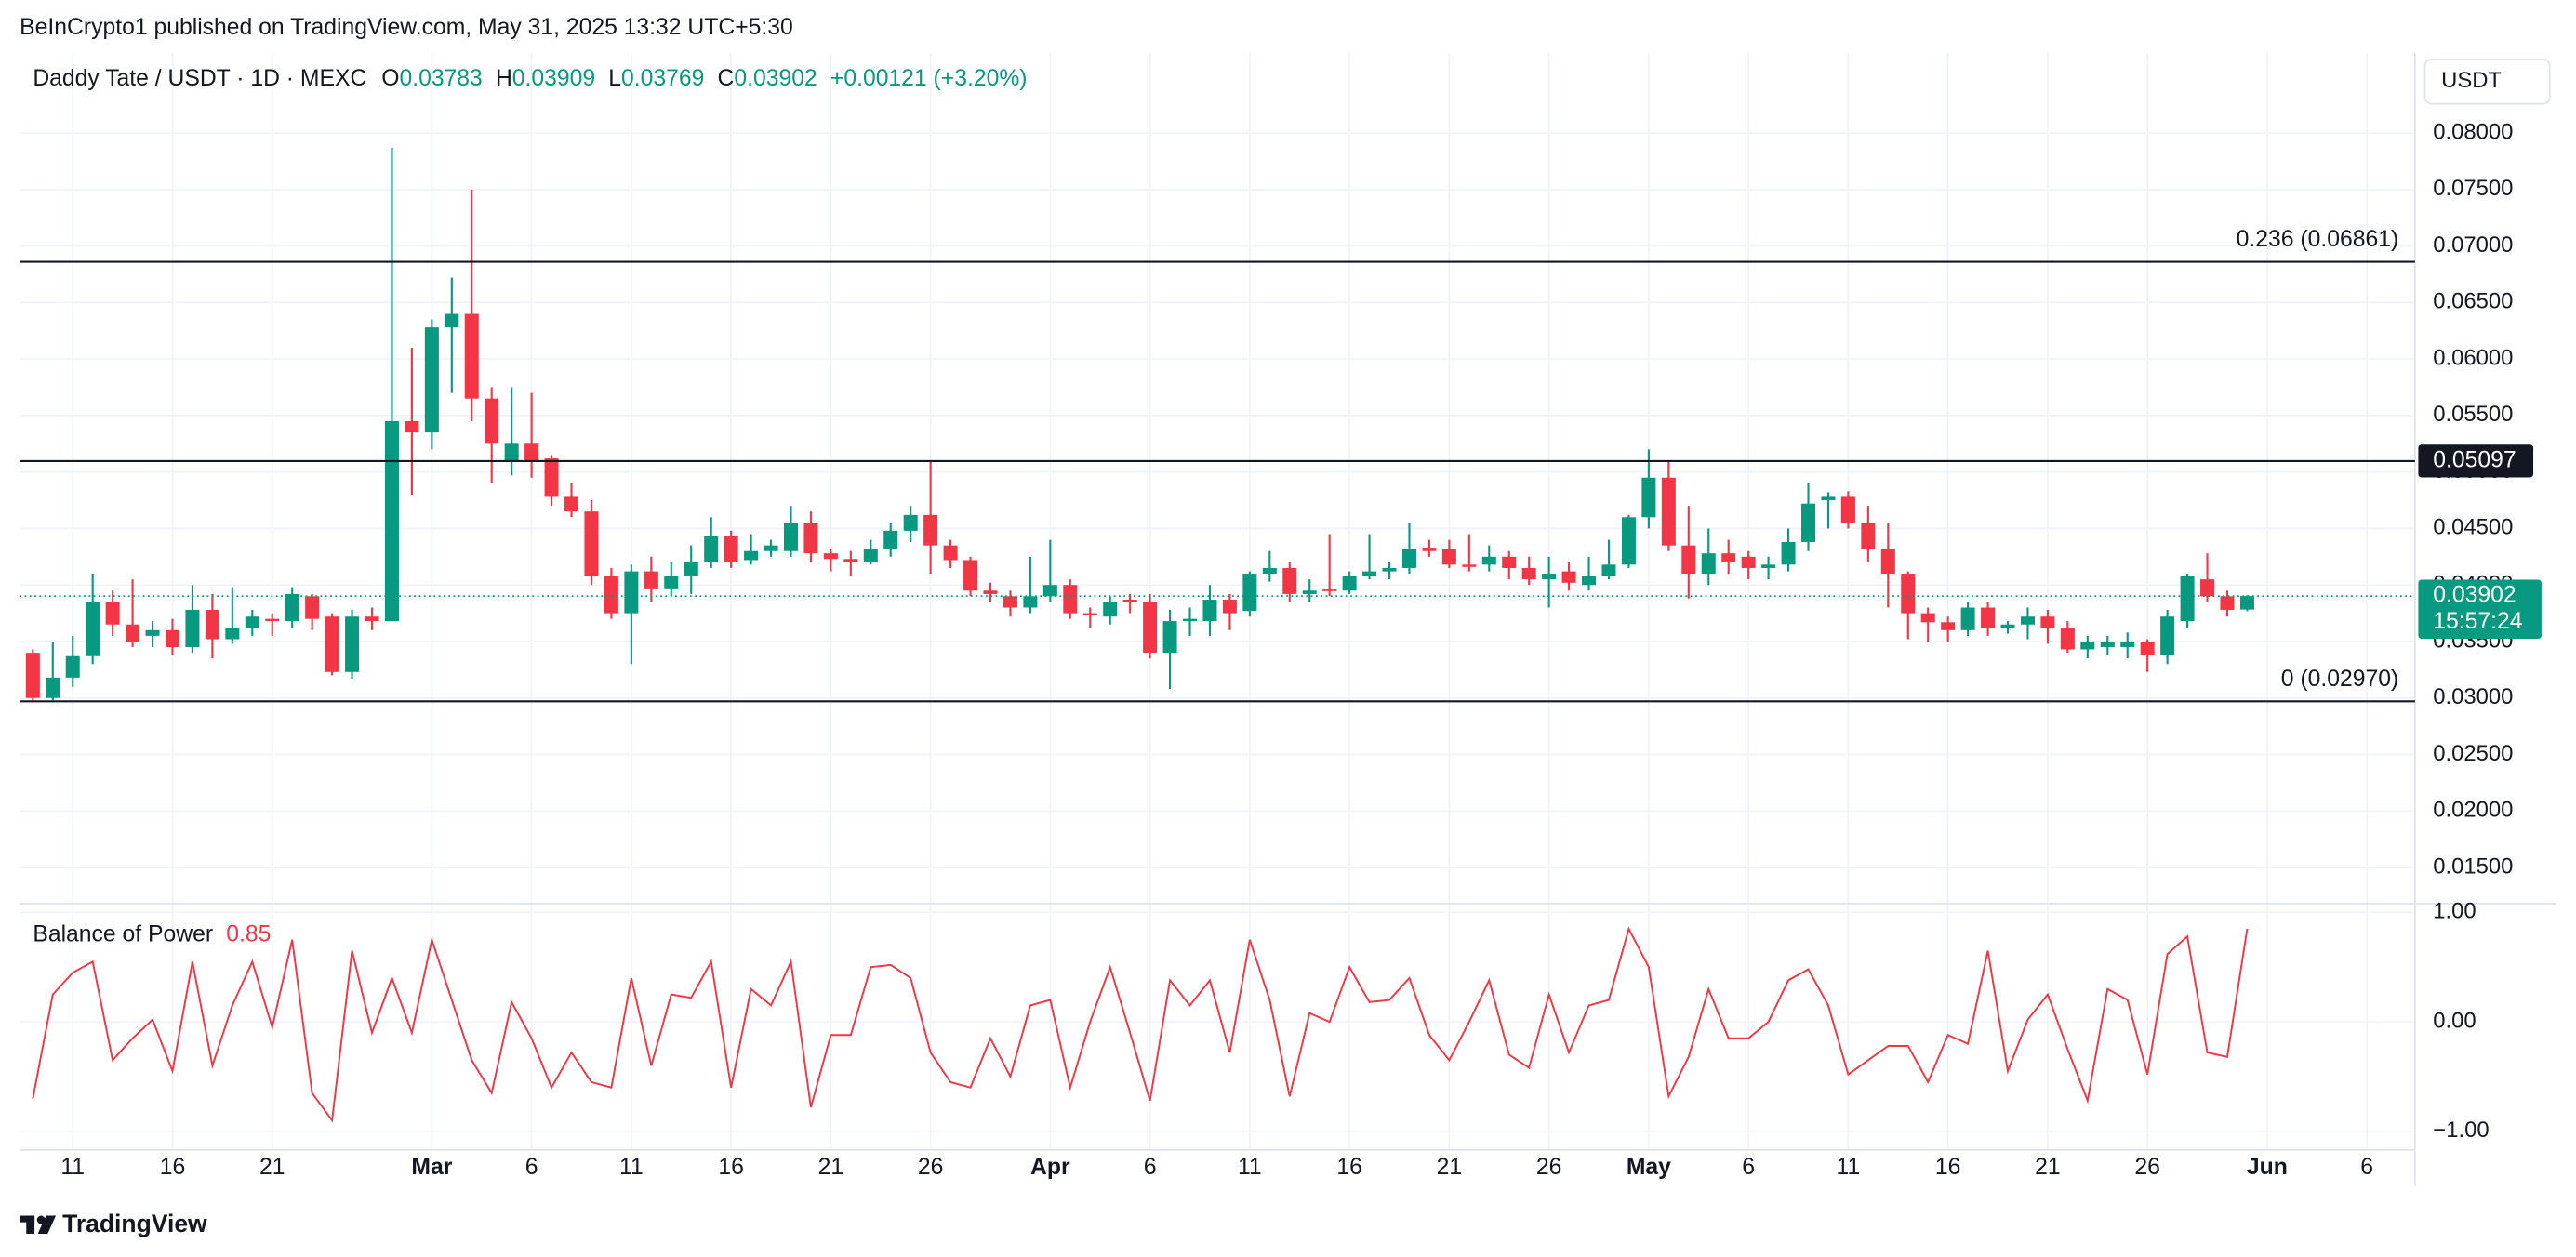 The image size is (2576, 1257). Describe the element at coordinates (199, 78) in the screenshot. I see `symbol-title: Daddy Tate / USDT · 1D · MEXC` at that location.